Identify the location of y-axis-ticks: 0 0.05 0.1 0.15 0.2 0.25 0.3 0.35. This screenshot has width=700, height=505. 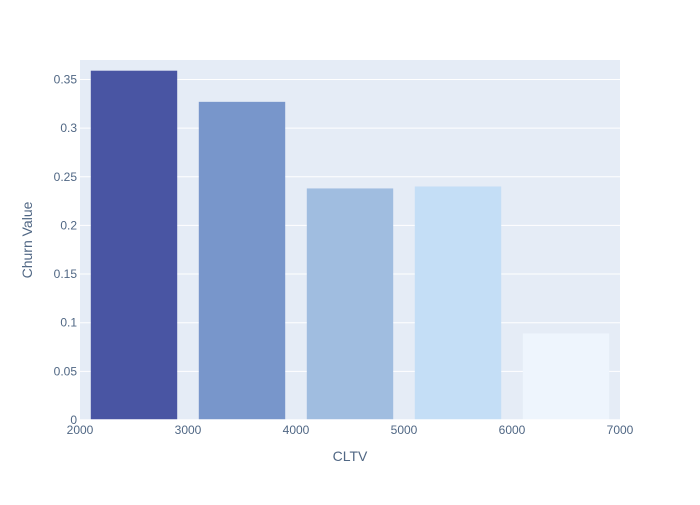
(66, 249).